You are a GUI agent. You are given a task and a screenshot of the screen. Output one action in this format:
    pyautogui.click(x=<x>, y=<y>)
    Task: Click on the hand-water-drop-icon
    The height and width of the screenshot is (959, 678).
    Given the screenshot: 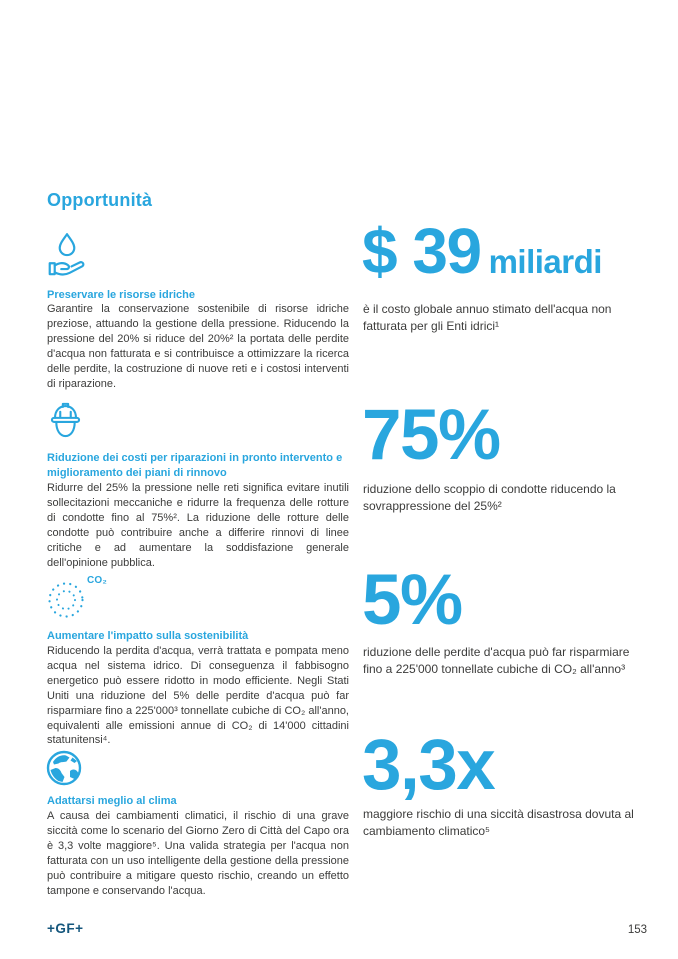 What is the action you would take?
    pyautogui.click(x=67, y=256)
    